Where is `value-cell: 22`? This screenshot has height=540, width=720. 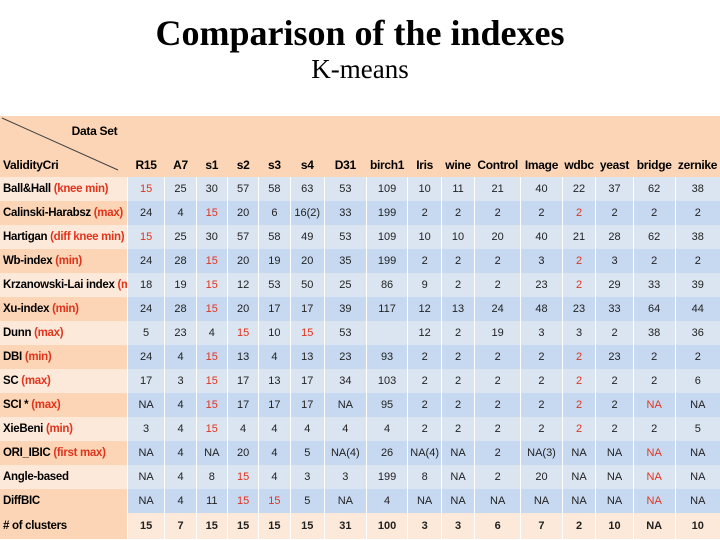 value-cell: 22 is located at coordinates (578, 189).